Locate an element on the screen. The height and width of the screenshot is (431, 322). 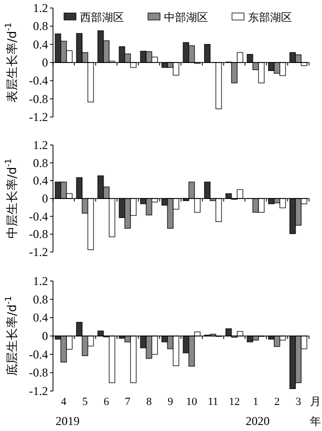
x-tick-label: 8 is located at coordinates (149, 402).